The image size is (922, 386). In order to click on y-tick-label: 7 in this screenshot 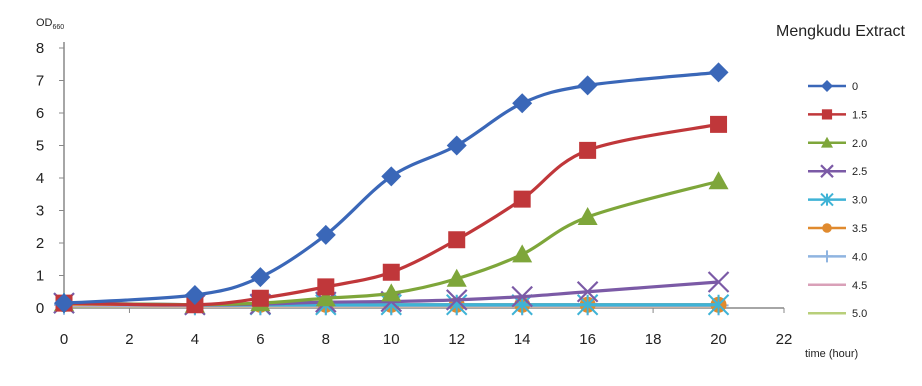, I will do `click(40, 81)`.